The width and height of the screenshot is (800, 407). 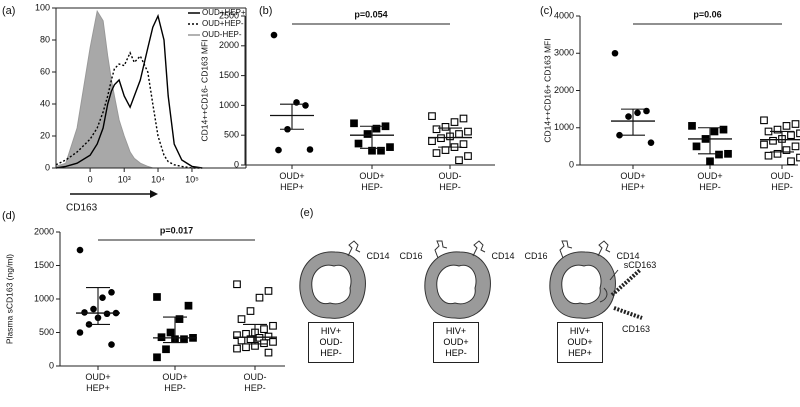 I want to click on y-tick-label: 2500, so click(x=229, y=15).